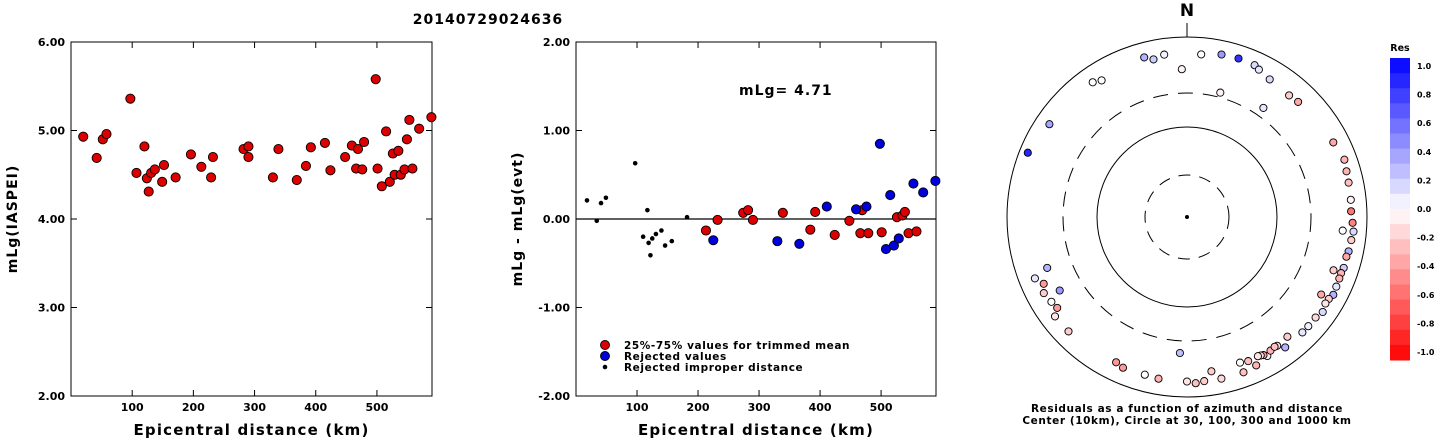 The width and height of the screenshot is (1437, 441). Describe the element at coordinates (1426, 352) in the screenshot. I see `colorbar-tick-label: -1.0` at that location.